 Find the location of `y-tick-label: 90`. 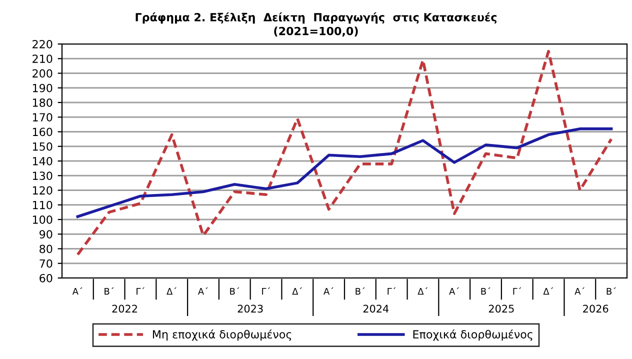

y-tick-label: 90 is located at coordinates (46, 234).